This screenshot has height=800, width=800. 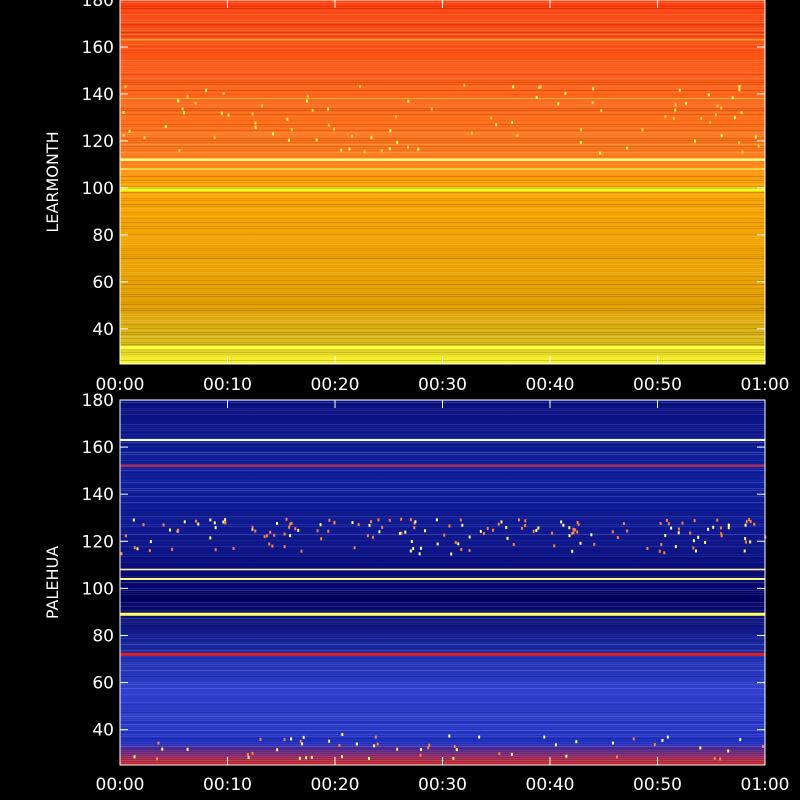 I want to click on x-tick-label: 00:10, so click(x=227, y=785).